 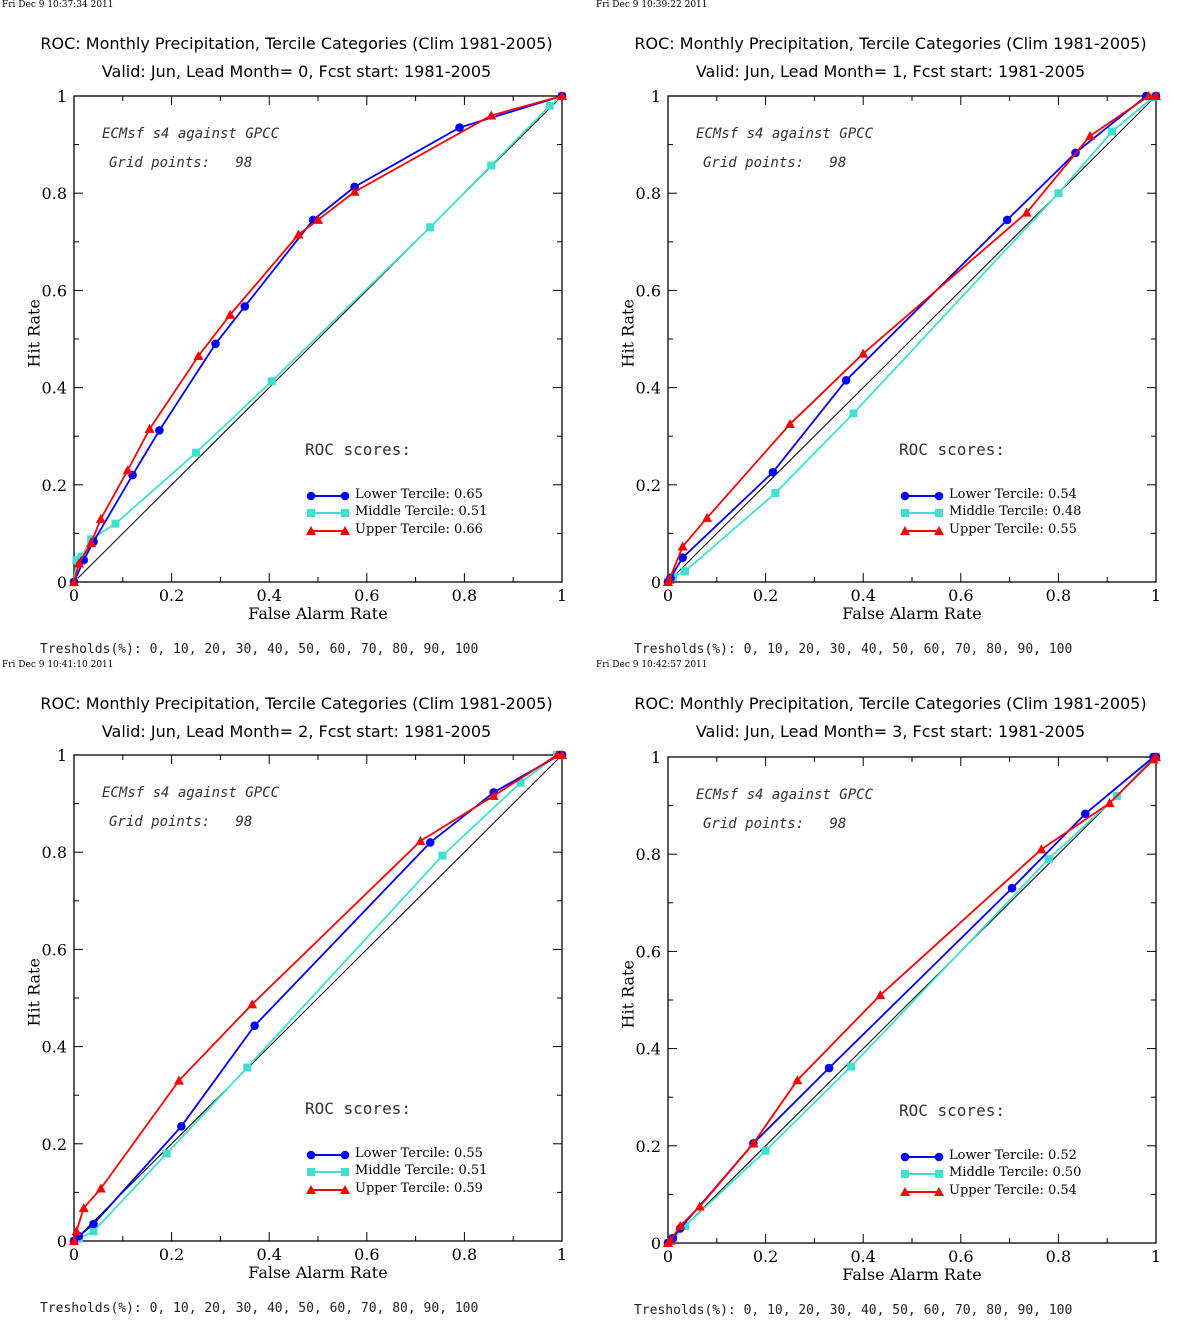 What do you see at coordinates (1156, 1256) in the screenshot?
I see `x-tick-label: 1` at bounding box center [1156, 1256].